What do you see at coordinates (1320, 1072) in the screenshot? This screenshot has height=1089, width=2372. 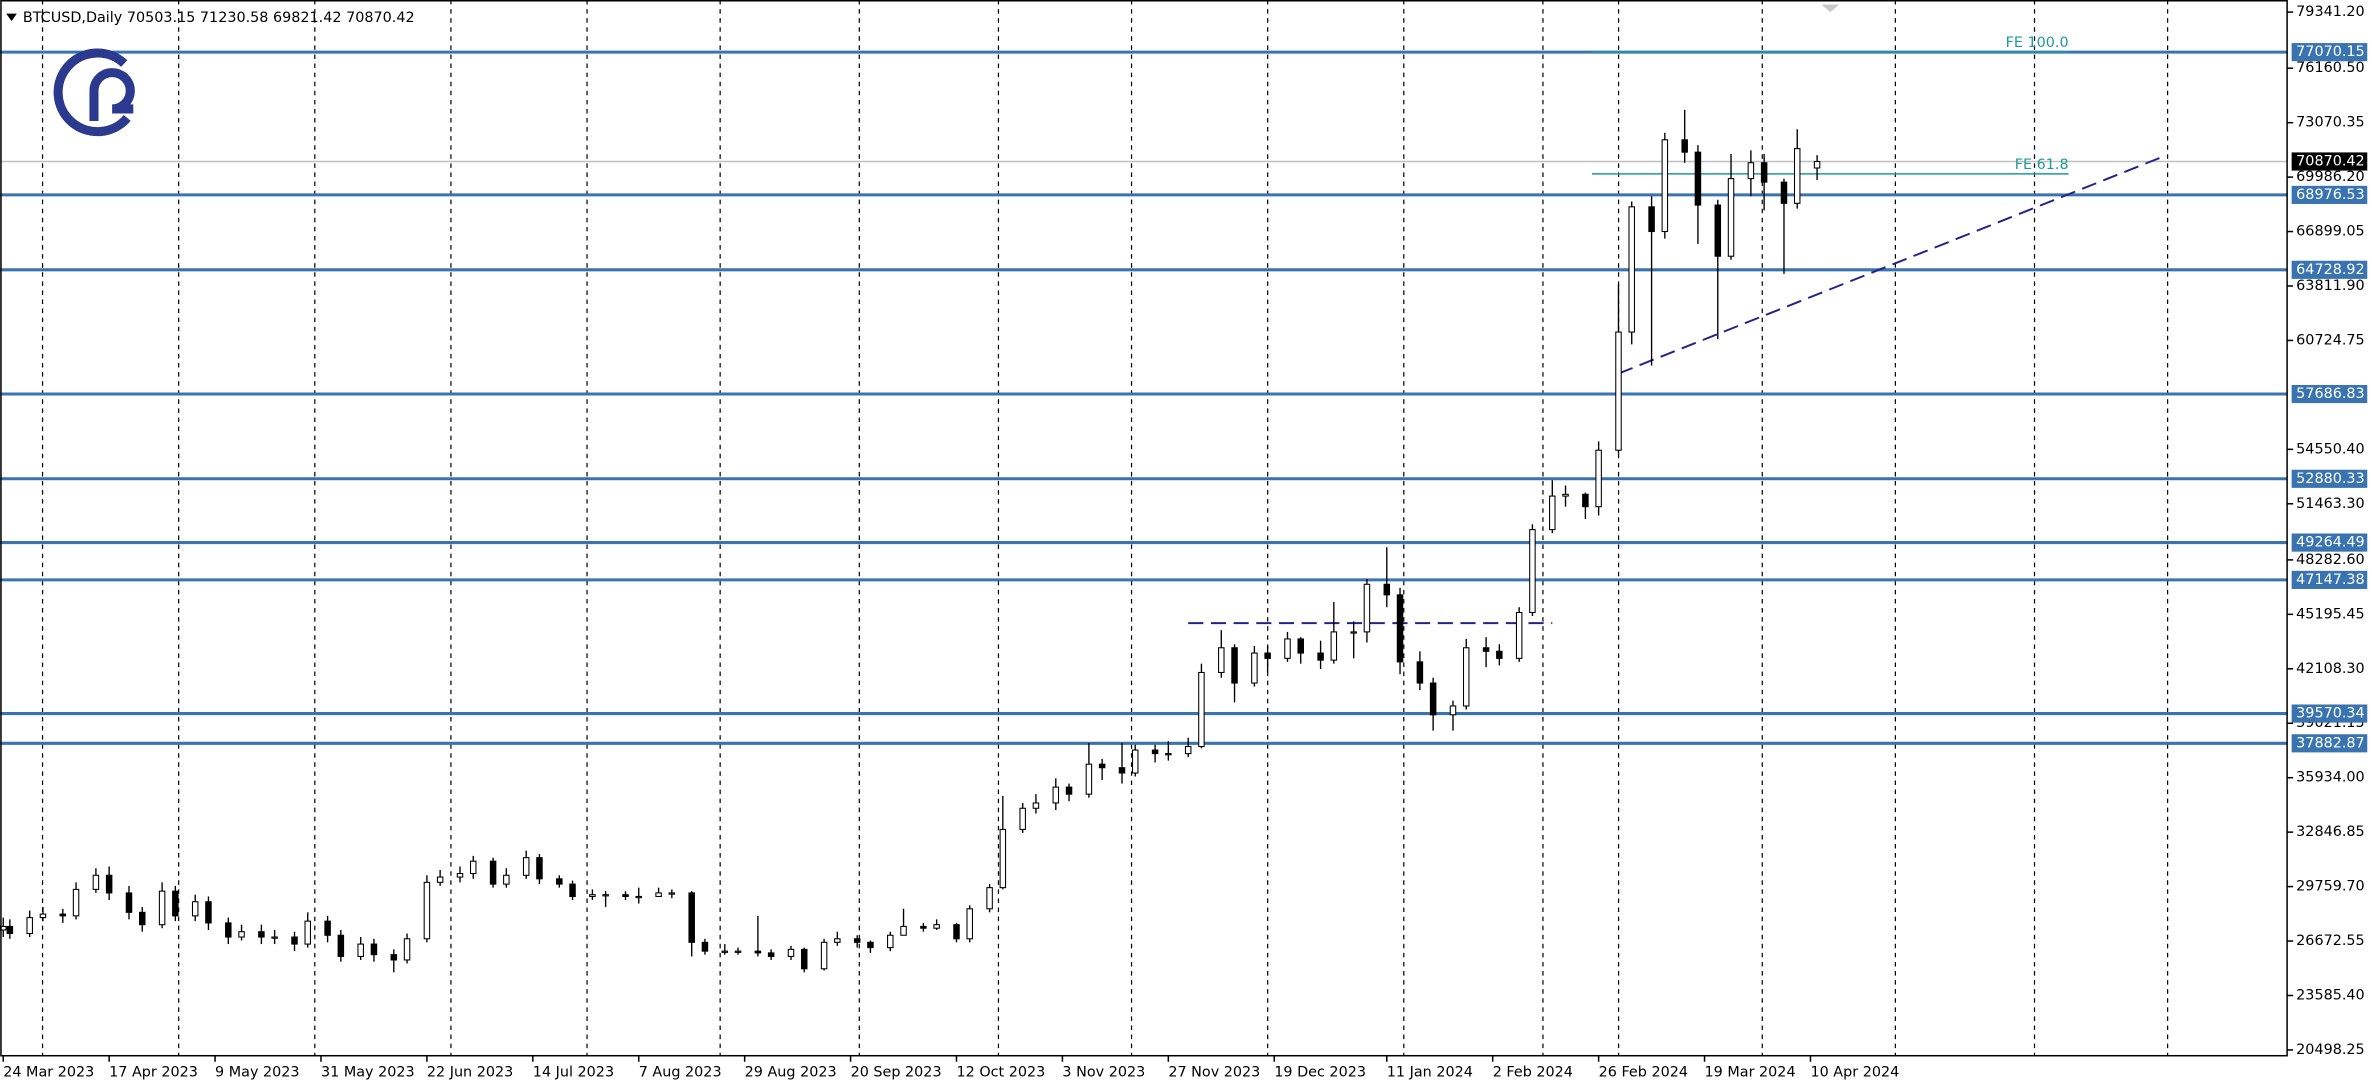 I see `x-tick-label: 19 Dec 2023` at bounding box center [1320, 1072].